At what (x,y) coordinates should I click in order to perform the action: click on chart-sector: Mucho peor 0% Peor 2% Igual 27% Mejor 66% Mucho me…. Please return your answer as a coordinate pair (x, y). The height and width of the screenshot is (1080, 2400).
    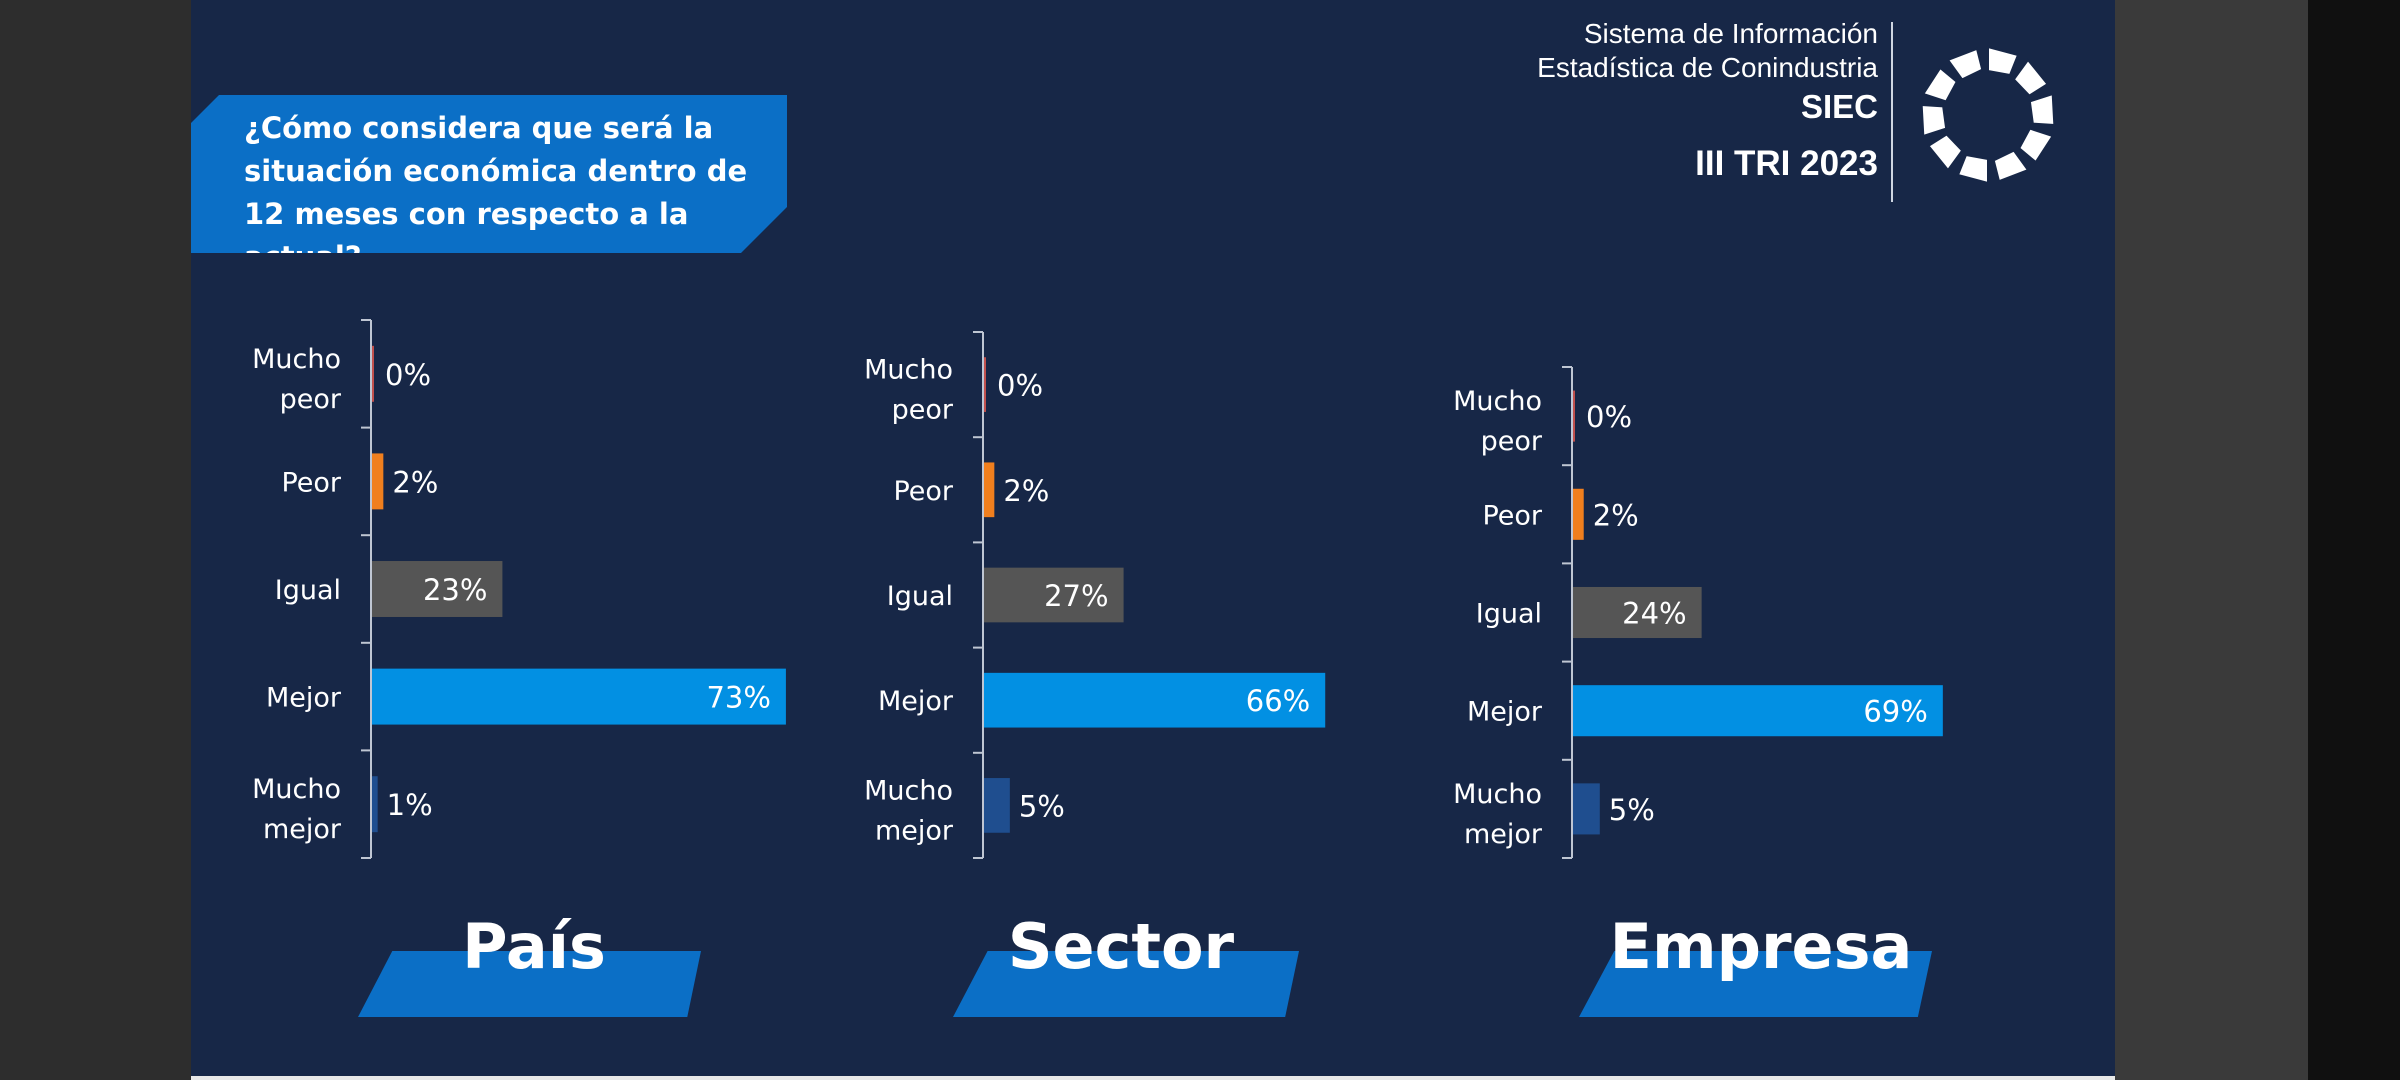
    Looking at the image, I should click on (1095, 595).